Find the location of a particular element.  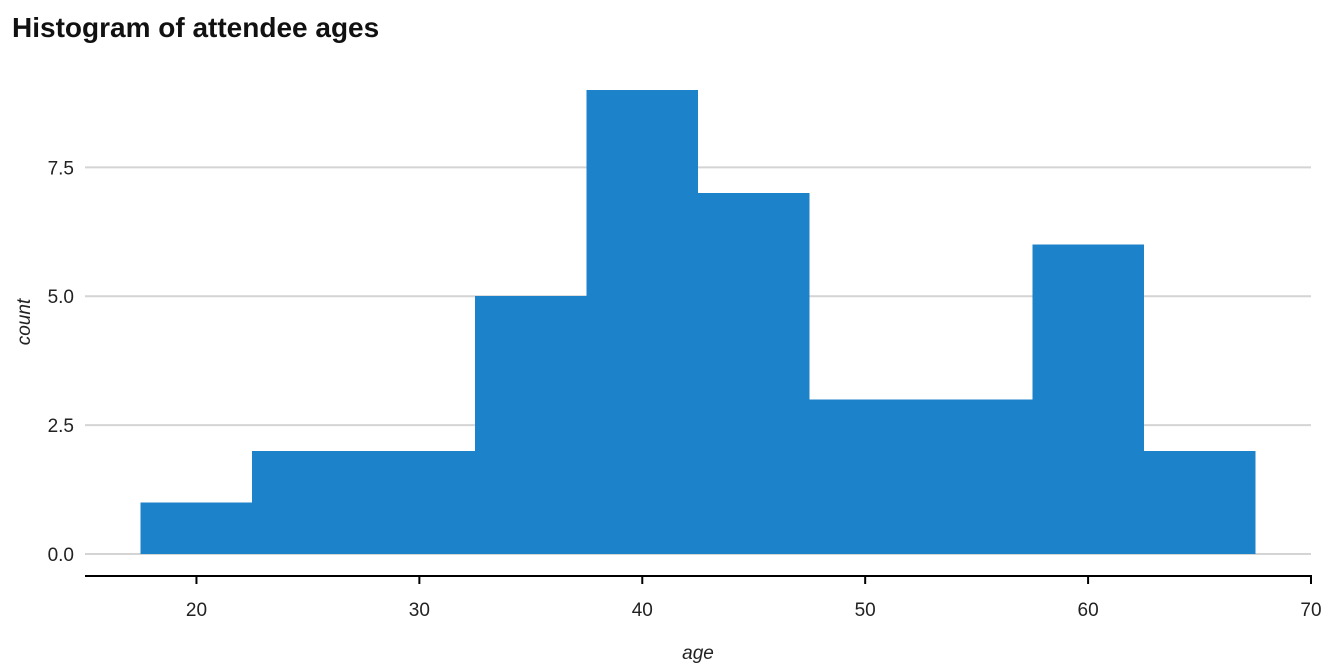

y-axis-title: count is located at coordinates (24, 321).